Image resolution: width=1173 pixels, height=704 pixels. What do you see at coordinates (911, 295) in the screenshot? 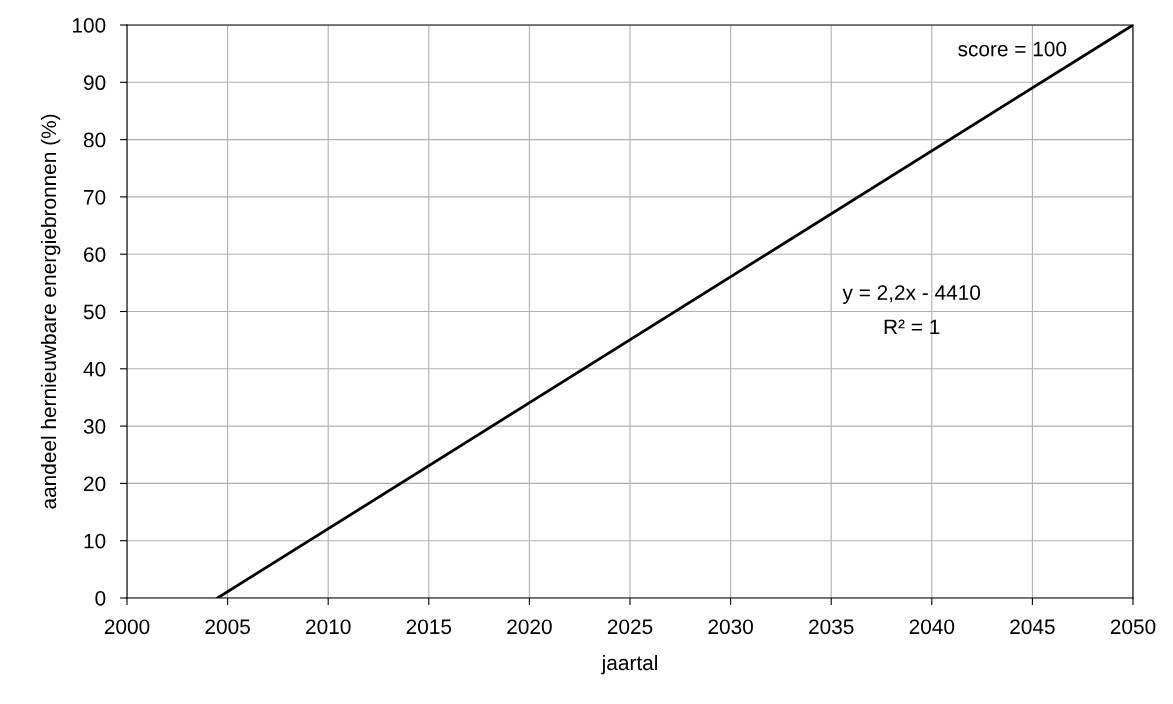
I see `annotation: y = 2,2x - 4410` at bounding box center [911, 295].